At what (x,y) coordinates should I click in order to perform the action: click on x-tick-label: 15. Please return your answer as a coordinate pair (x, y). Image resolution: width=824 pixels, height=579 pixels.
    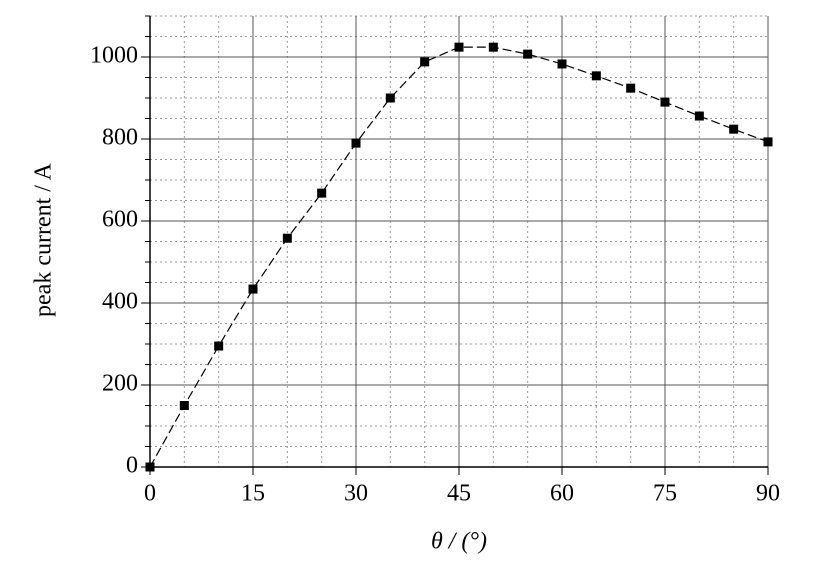
    Looking at the image, I should click on (253, 494).